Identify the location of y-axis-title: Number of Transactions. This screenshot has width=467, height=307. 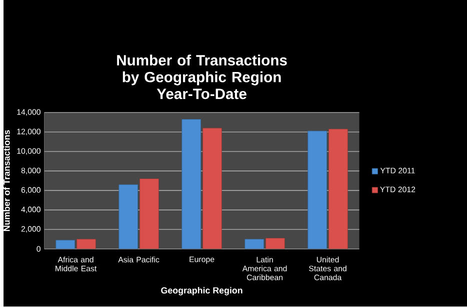
(6, 181).